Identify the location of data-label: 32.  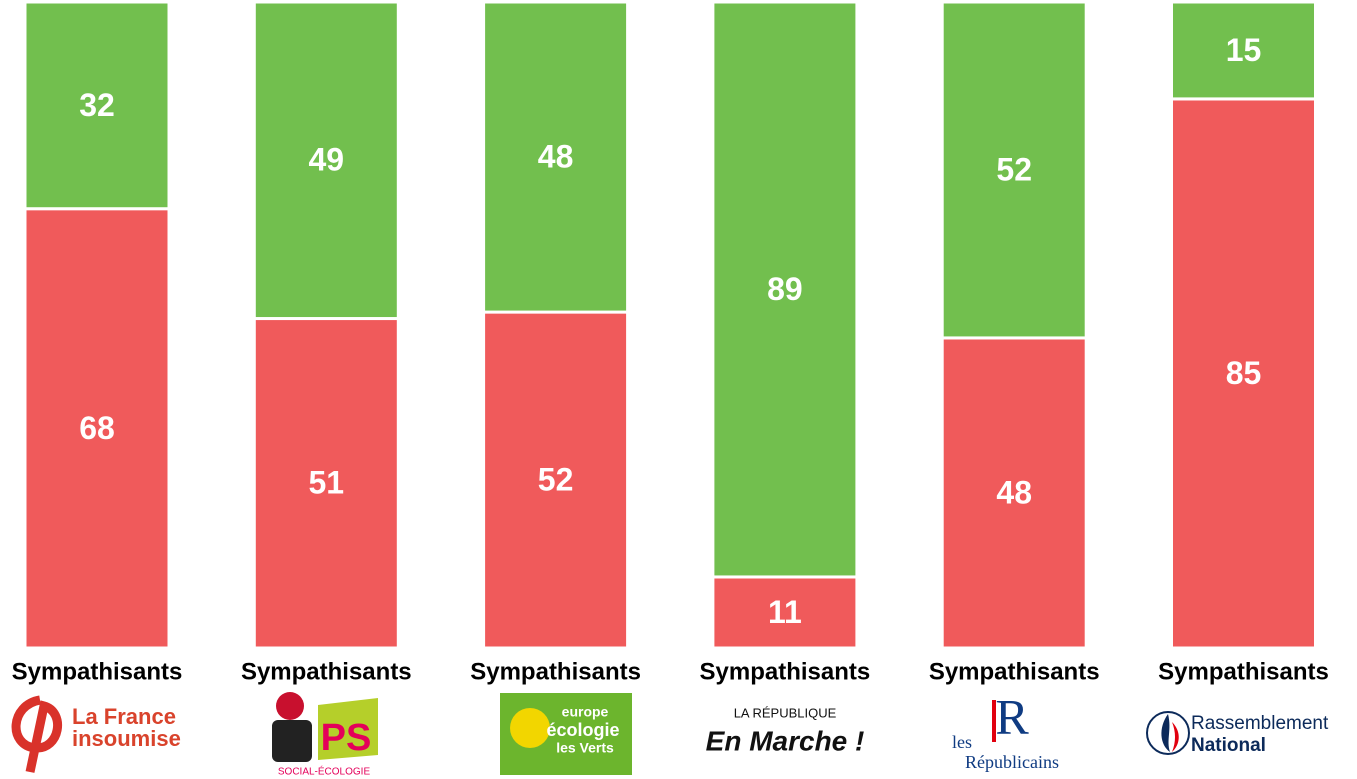
(97, 105).